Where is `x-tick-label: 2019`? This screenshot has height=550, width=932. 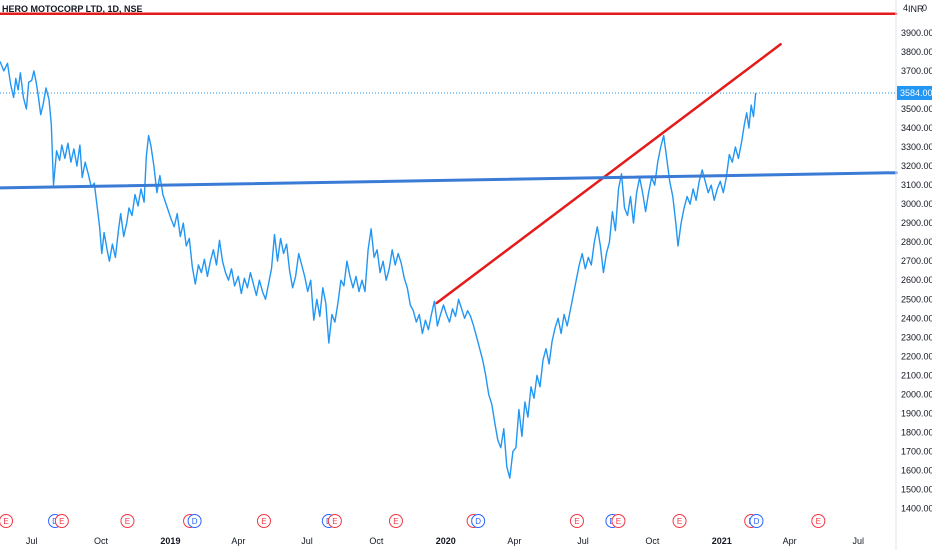
x-tick-label: 2019 is located at coordinates (170, 541).